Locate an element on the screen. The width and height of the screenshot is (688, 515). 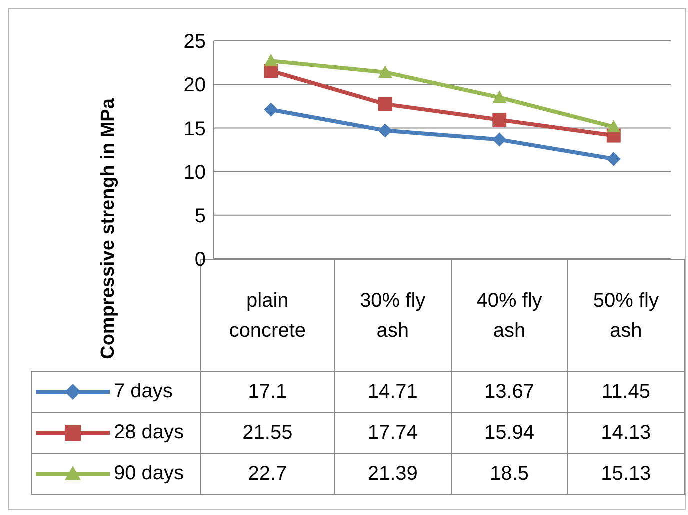
data-label: 18.5 is located at coordinates (509, 474).